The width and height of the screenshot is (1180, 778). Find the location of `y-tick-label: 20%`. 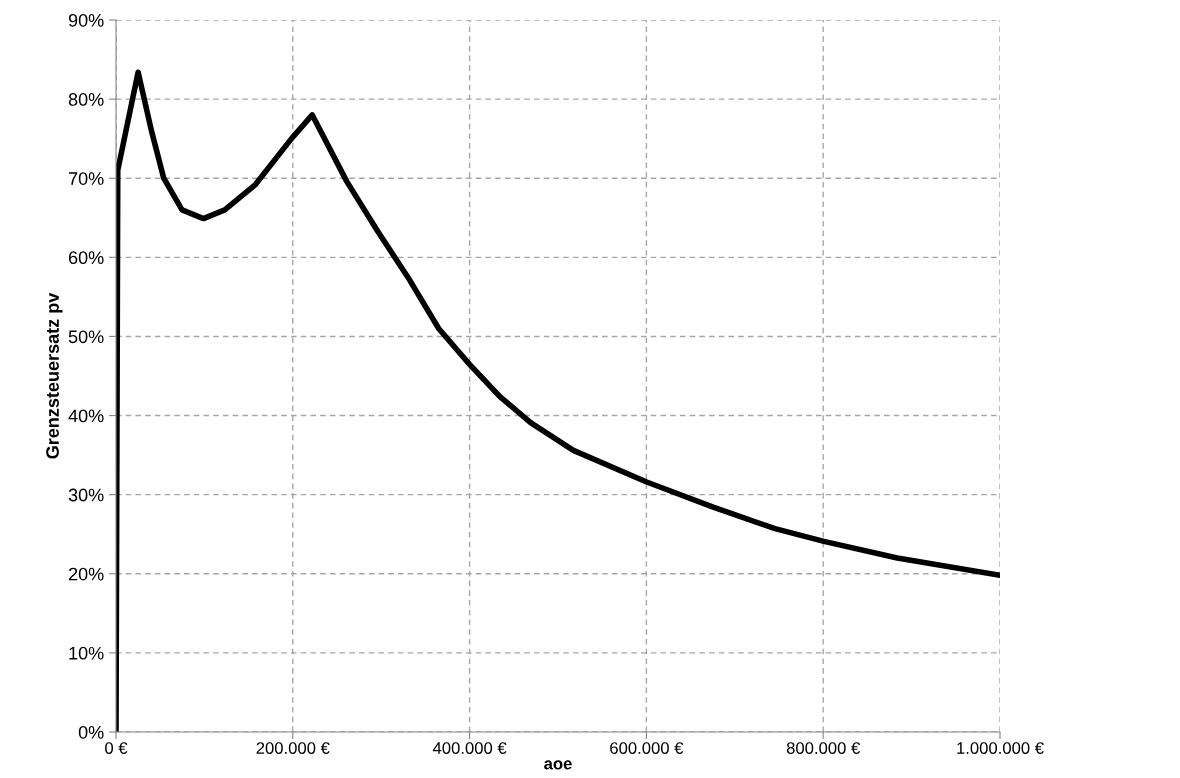

y-tick-label: 20% is located at coordinates (86, 574).